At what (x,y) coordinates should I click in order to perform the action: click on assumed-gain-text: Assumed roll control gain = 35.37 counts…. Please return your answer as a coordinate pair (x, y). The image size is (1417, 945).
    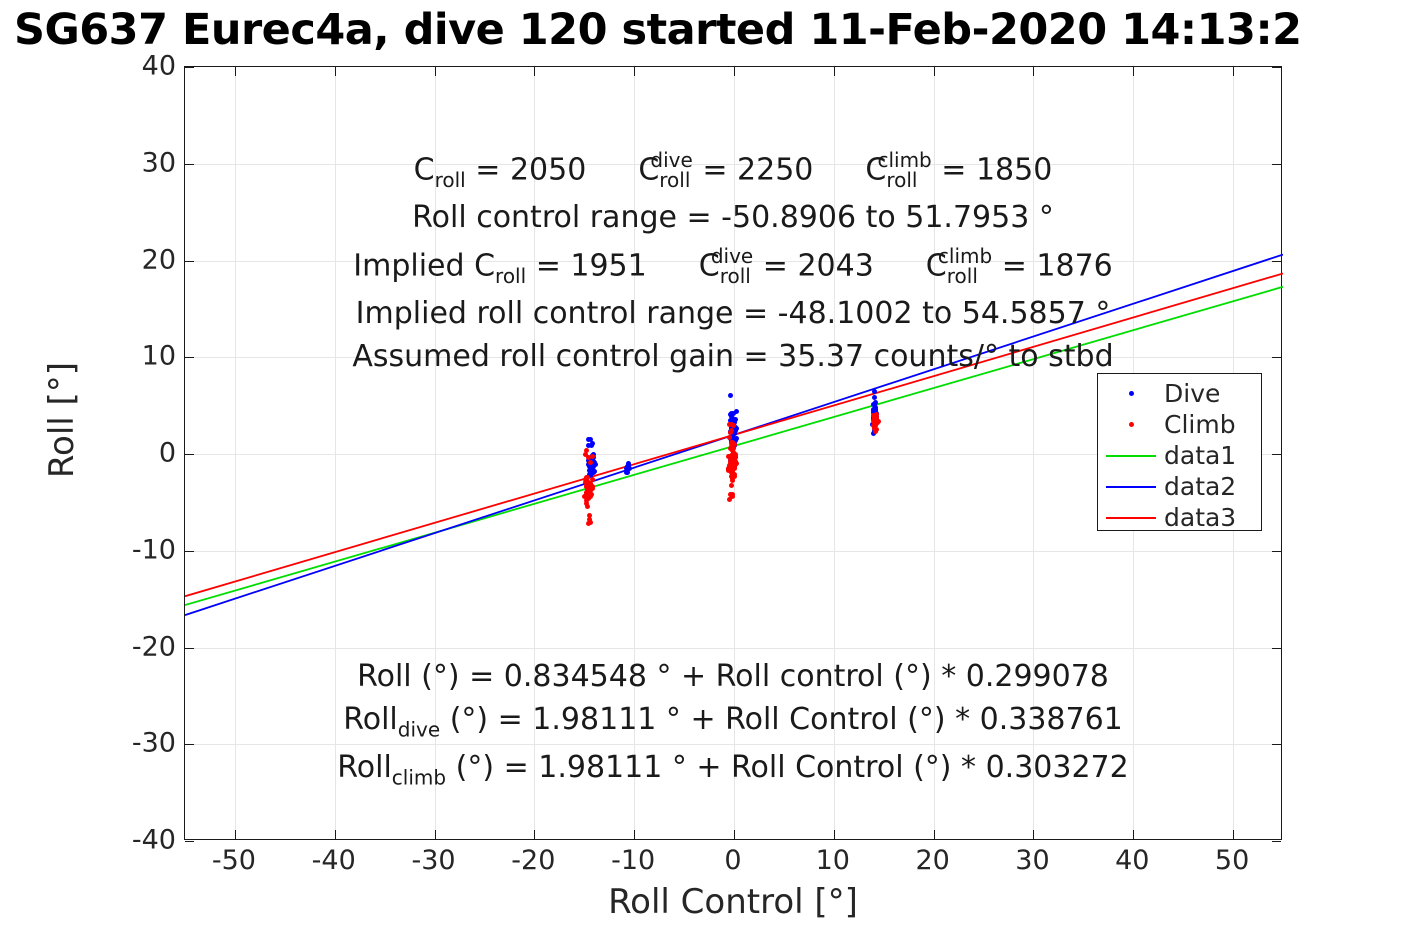
    Looking at the image, I should click on (733, 356).